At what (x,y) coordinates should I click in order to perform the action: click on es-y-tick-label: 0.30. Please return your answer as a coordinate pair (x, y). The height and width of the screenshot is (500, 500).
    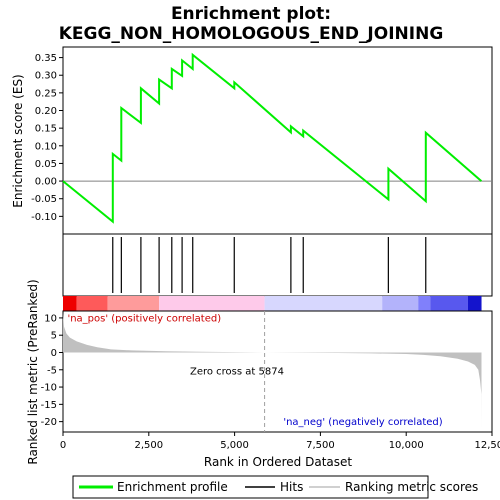
    Looking at the image, I should click on (46, 76).